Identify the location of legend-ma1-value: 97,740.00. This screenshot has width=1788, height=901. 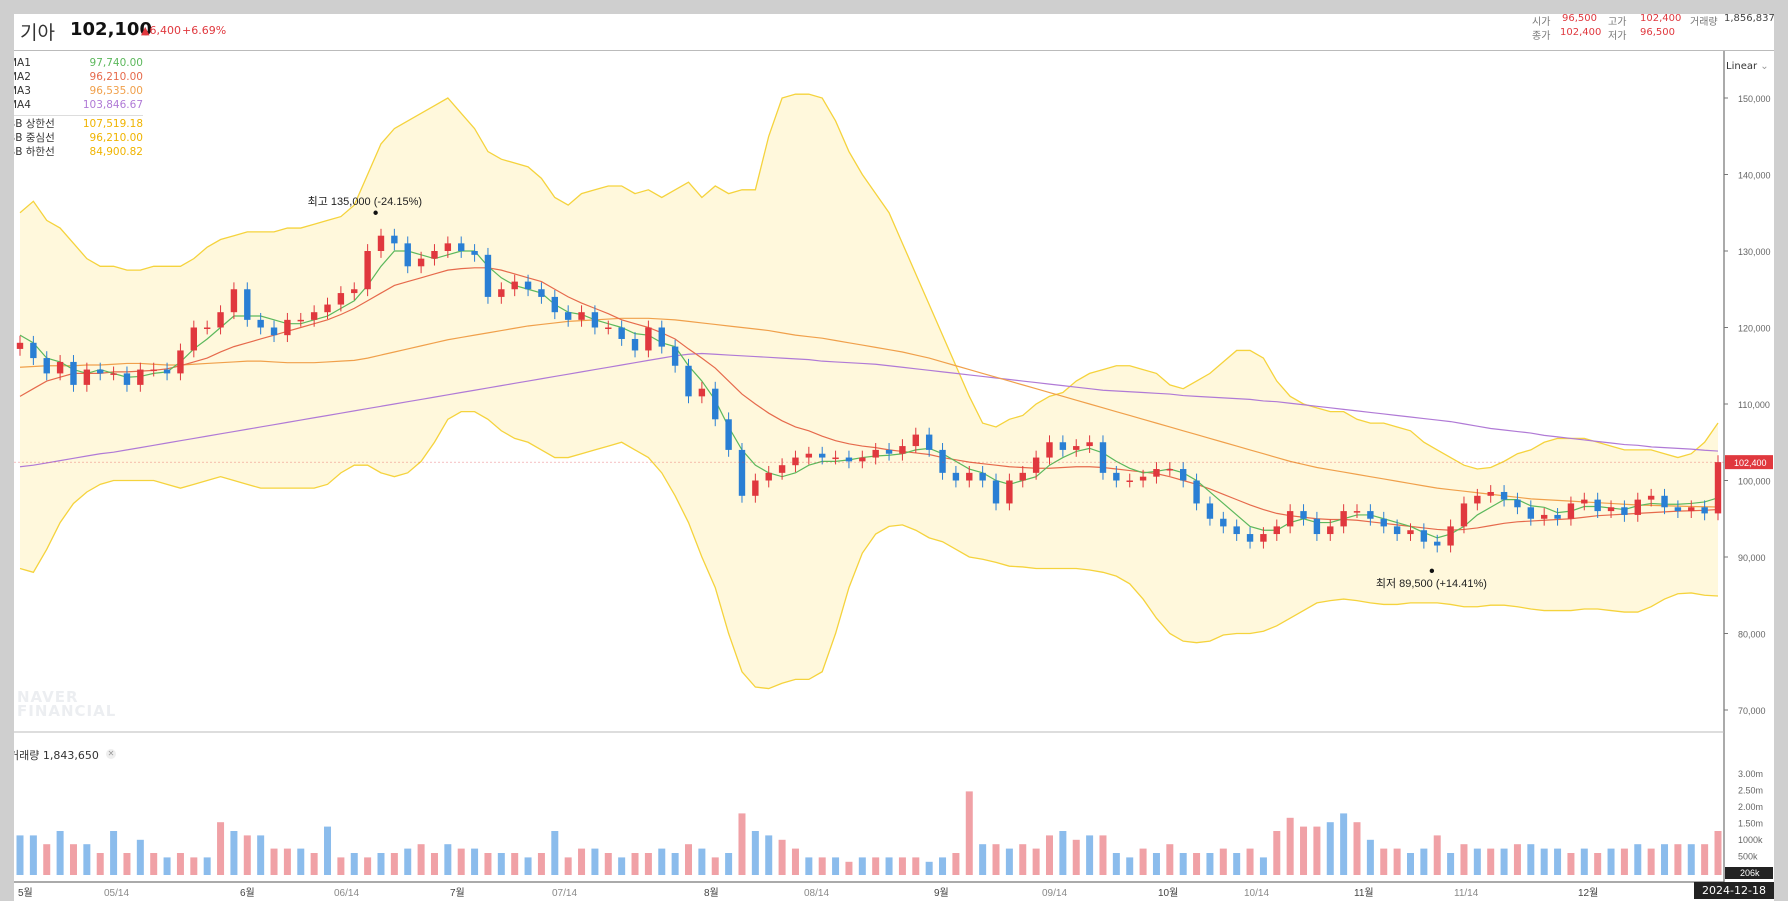
(116, 63).